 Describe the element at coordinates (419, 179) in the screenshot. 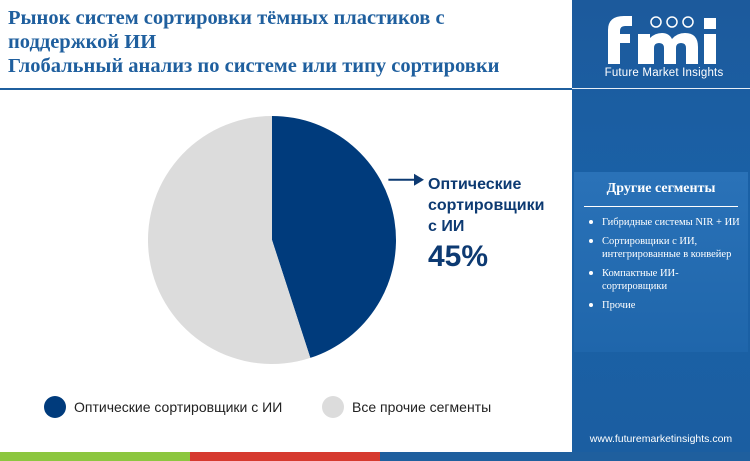

I see `callout-arrow-head-icon` at that location.